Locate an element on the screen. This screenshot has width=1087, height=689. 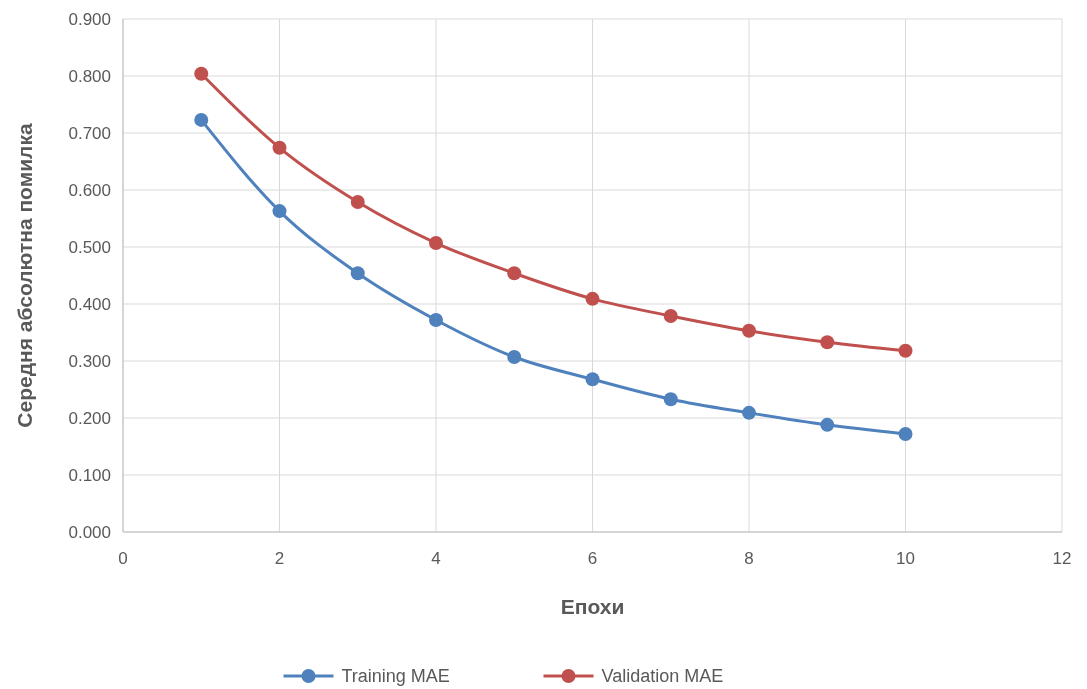
y-tick-label: 0.800 is located at coordinates (89, 76).